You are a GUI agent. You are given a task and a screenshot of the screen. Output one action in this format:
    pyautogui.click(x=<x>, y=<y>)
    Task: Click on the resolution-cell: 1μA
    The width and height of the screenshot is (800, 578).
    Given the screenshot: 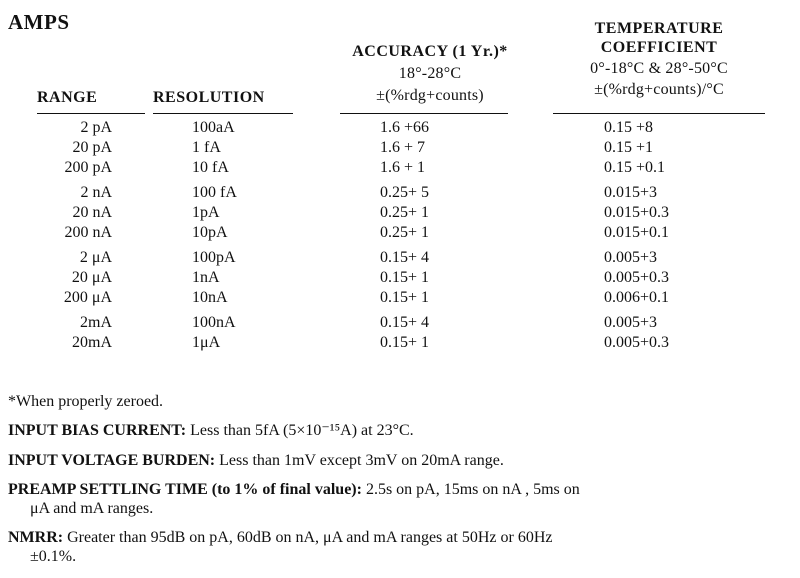 What is the action you would take?
    pyautogui.click(x=206, y=342)
    